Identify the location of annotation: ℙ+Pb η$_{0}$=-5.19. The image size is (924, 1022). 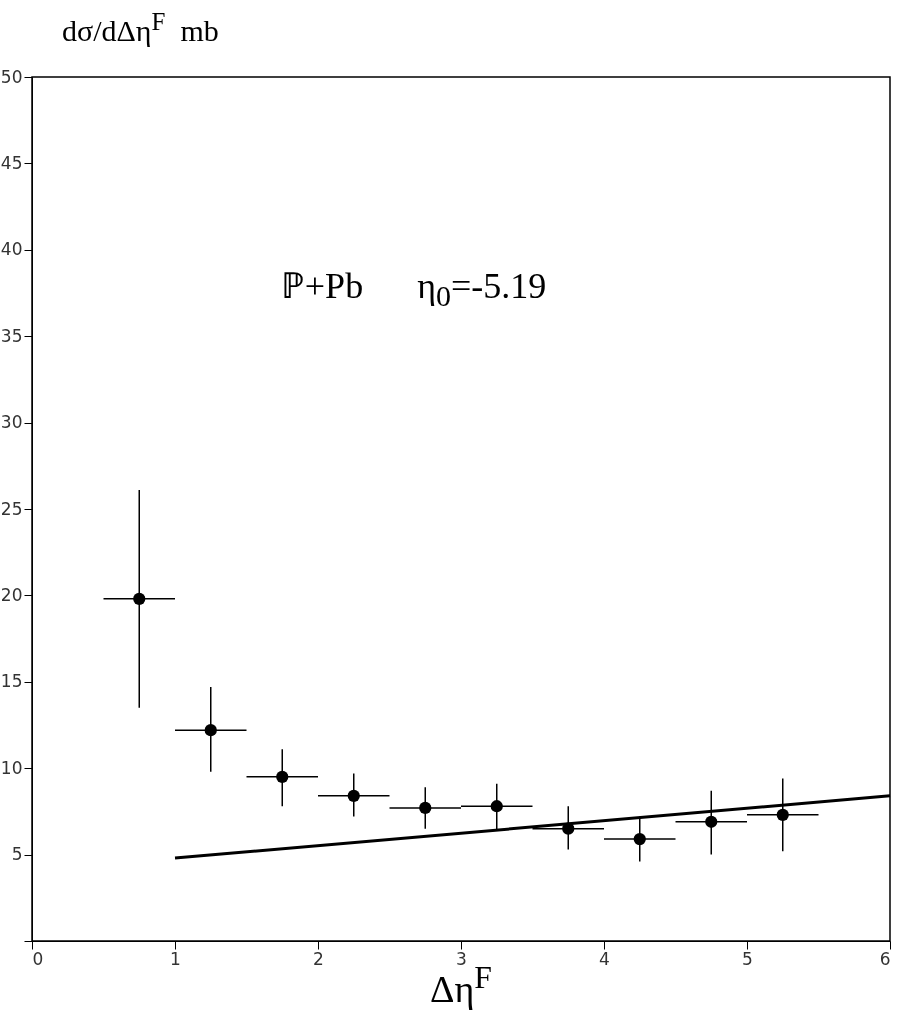
(413, 288).